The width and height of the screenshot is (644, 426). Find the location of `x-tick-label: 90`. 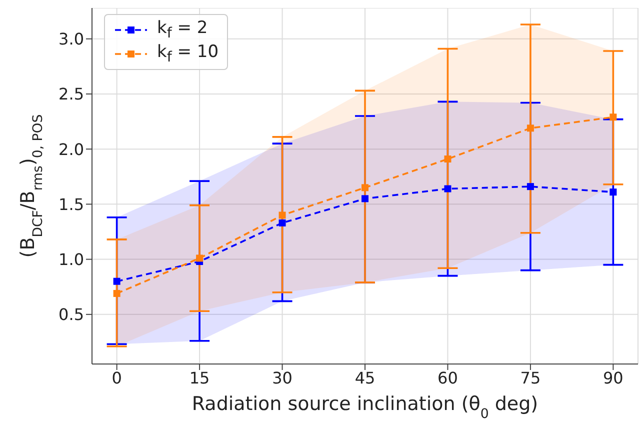

x-tick-label: 90 is located at coordinates (613, 378).